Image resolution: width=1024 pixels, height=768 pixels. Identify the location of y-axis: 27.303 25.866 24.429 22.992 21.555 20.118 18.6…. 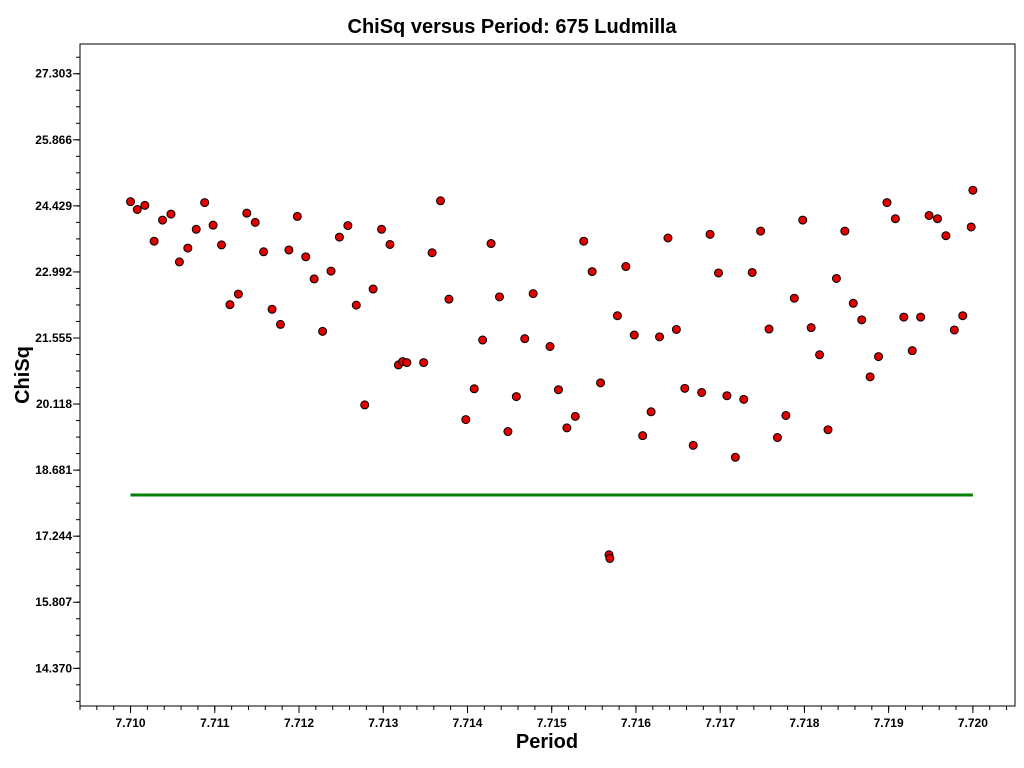
(57, 379).